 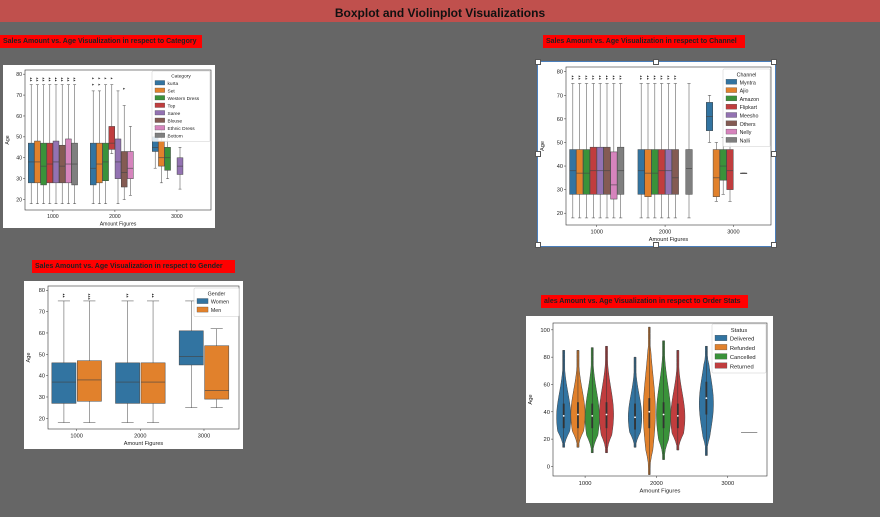 I want to click on box-myntra, so click(x=641, y=172).